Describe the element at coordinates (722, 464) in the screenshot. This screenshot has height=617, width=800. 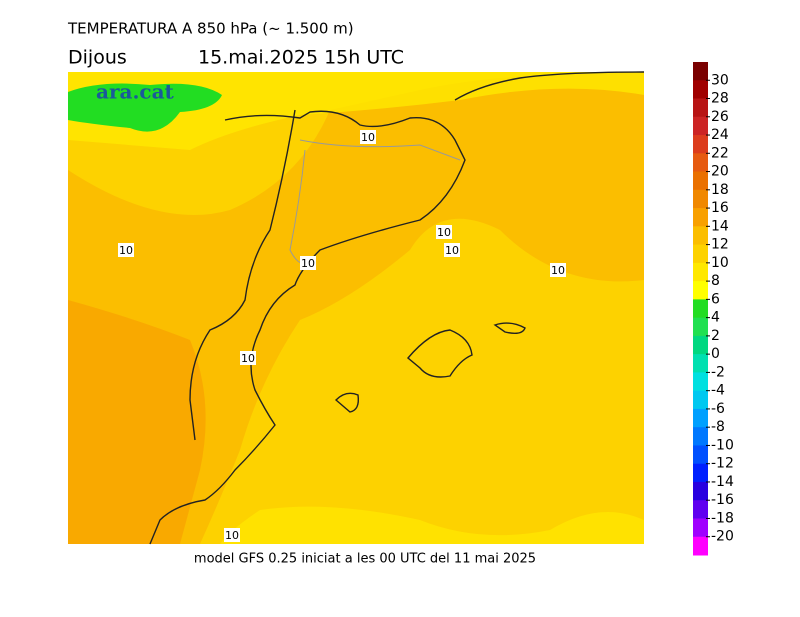
I see `colorbar-tick-label: -12` at that location.